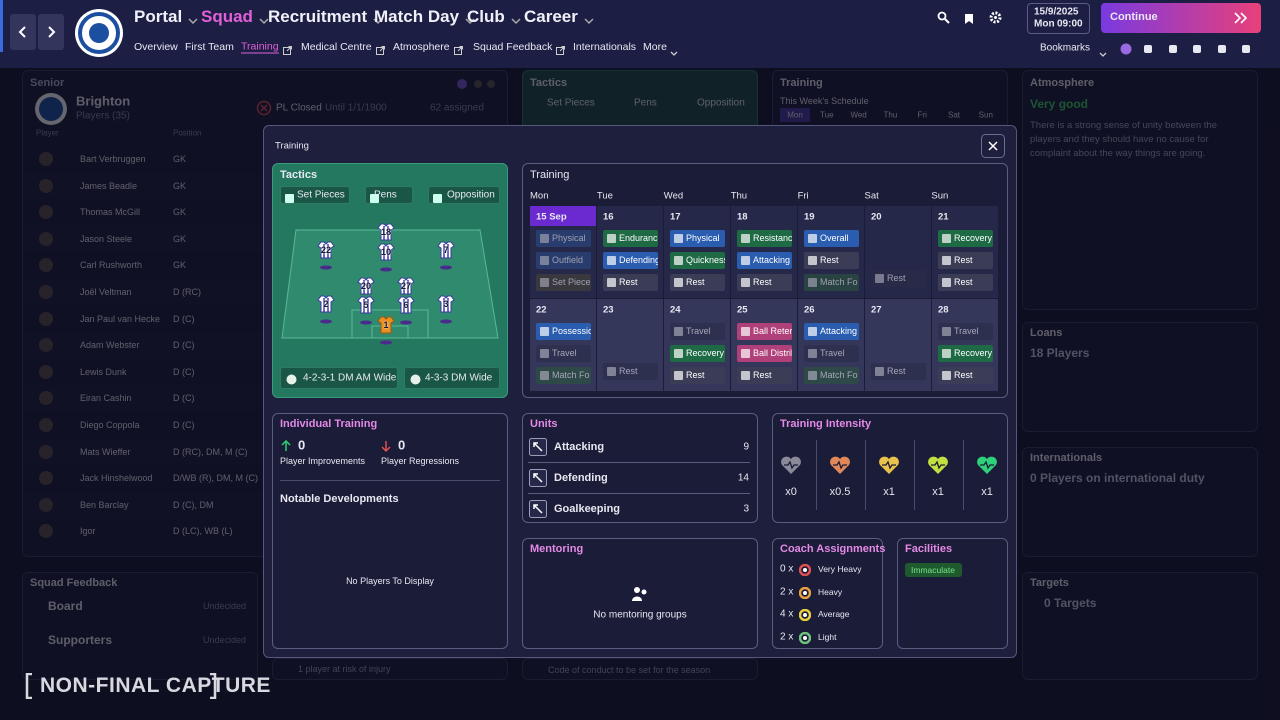 Image resolution: width=1280 pixels, height=720 pixels. What do you see at coordinates (209, 47) in the screenshot?
I see `sub-nav-item: First Team` at bounding box center [209, 47].